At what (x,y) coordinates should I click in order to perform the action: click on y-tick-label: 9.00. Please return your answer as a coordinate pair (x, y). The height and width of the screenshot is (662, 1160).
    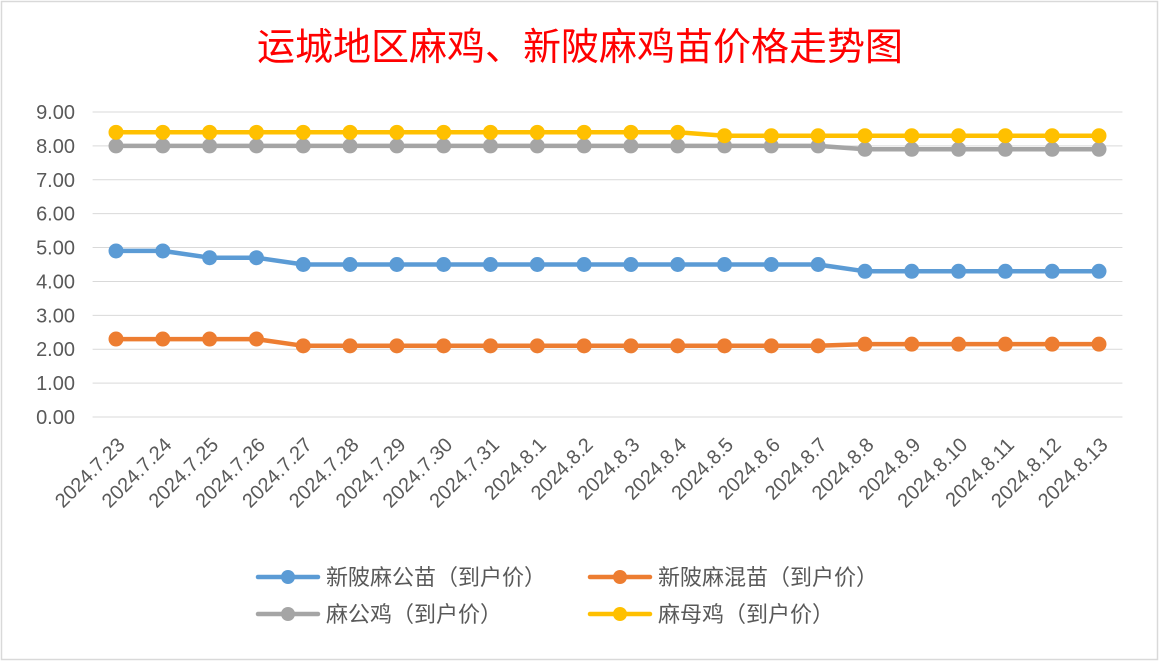
    Looking at the image, I should click on (55, 113).